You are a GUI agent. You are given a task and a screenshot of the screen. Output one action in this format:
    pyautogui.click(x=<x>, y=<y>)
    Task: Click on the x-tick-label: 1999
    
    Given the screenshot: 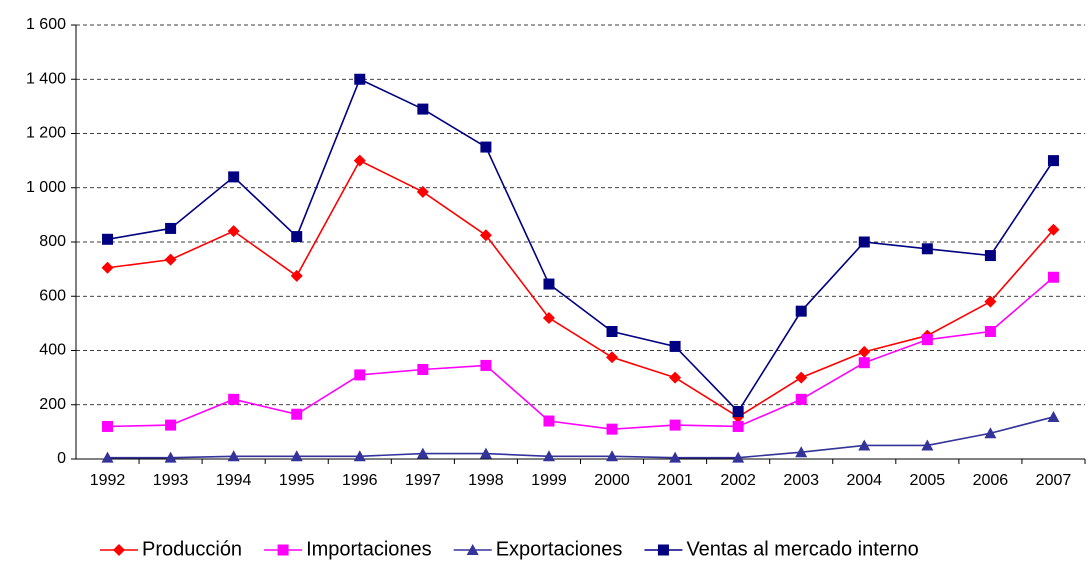 What is the action you would take?
    pyautogui.click(x=549, y=480)
    